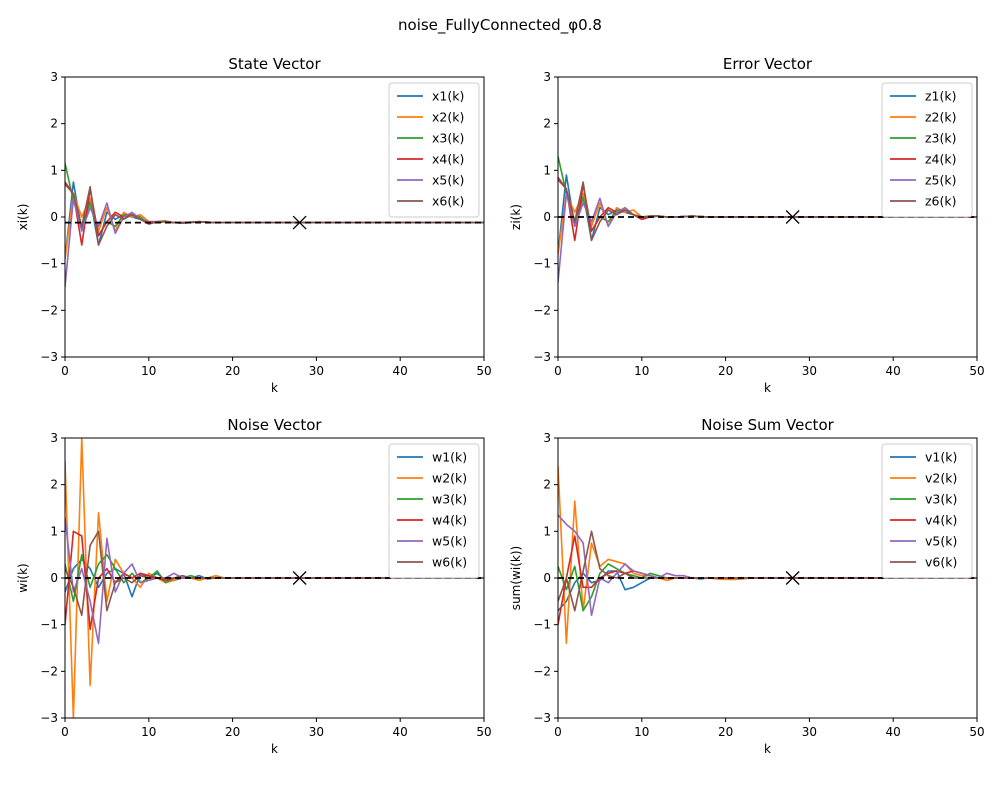 This screenshot has width=1000, height=800. What do you see at coordinates (941, 201) in the screenshot?
I see `legend-label: z6(k)` at bounding box center [941, 201].